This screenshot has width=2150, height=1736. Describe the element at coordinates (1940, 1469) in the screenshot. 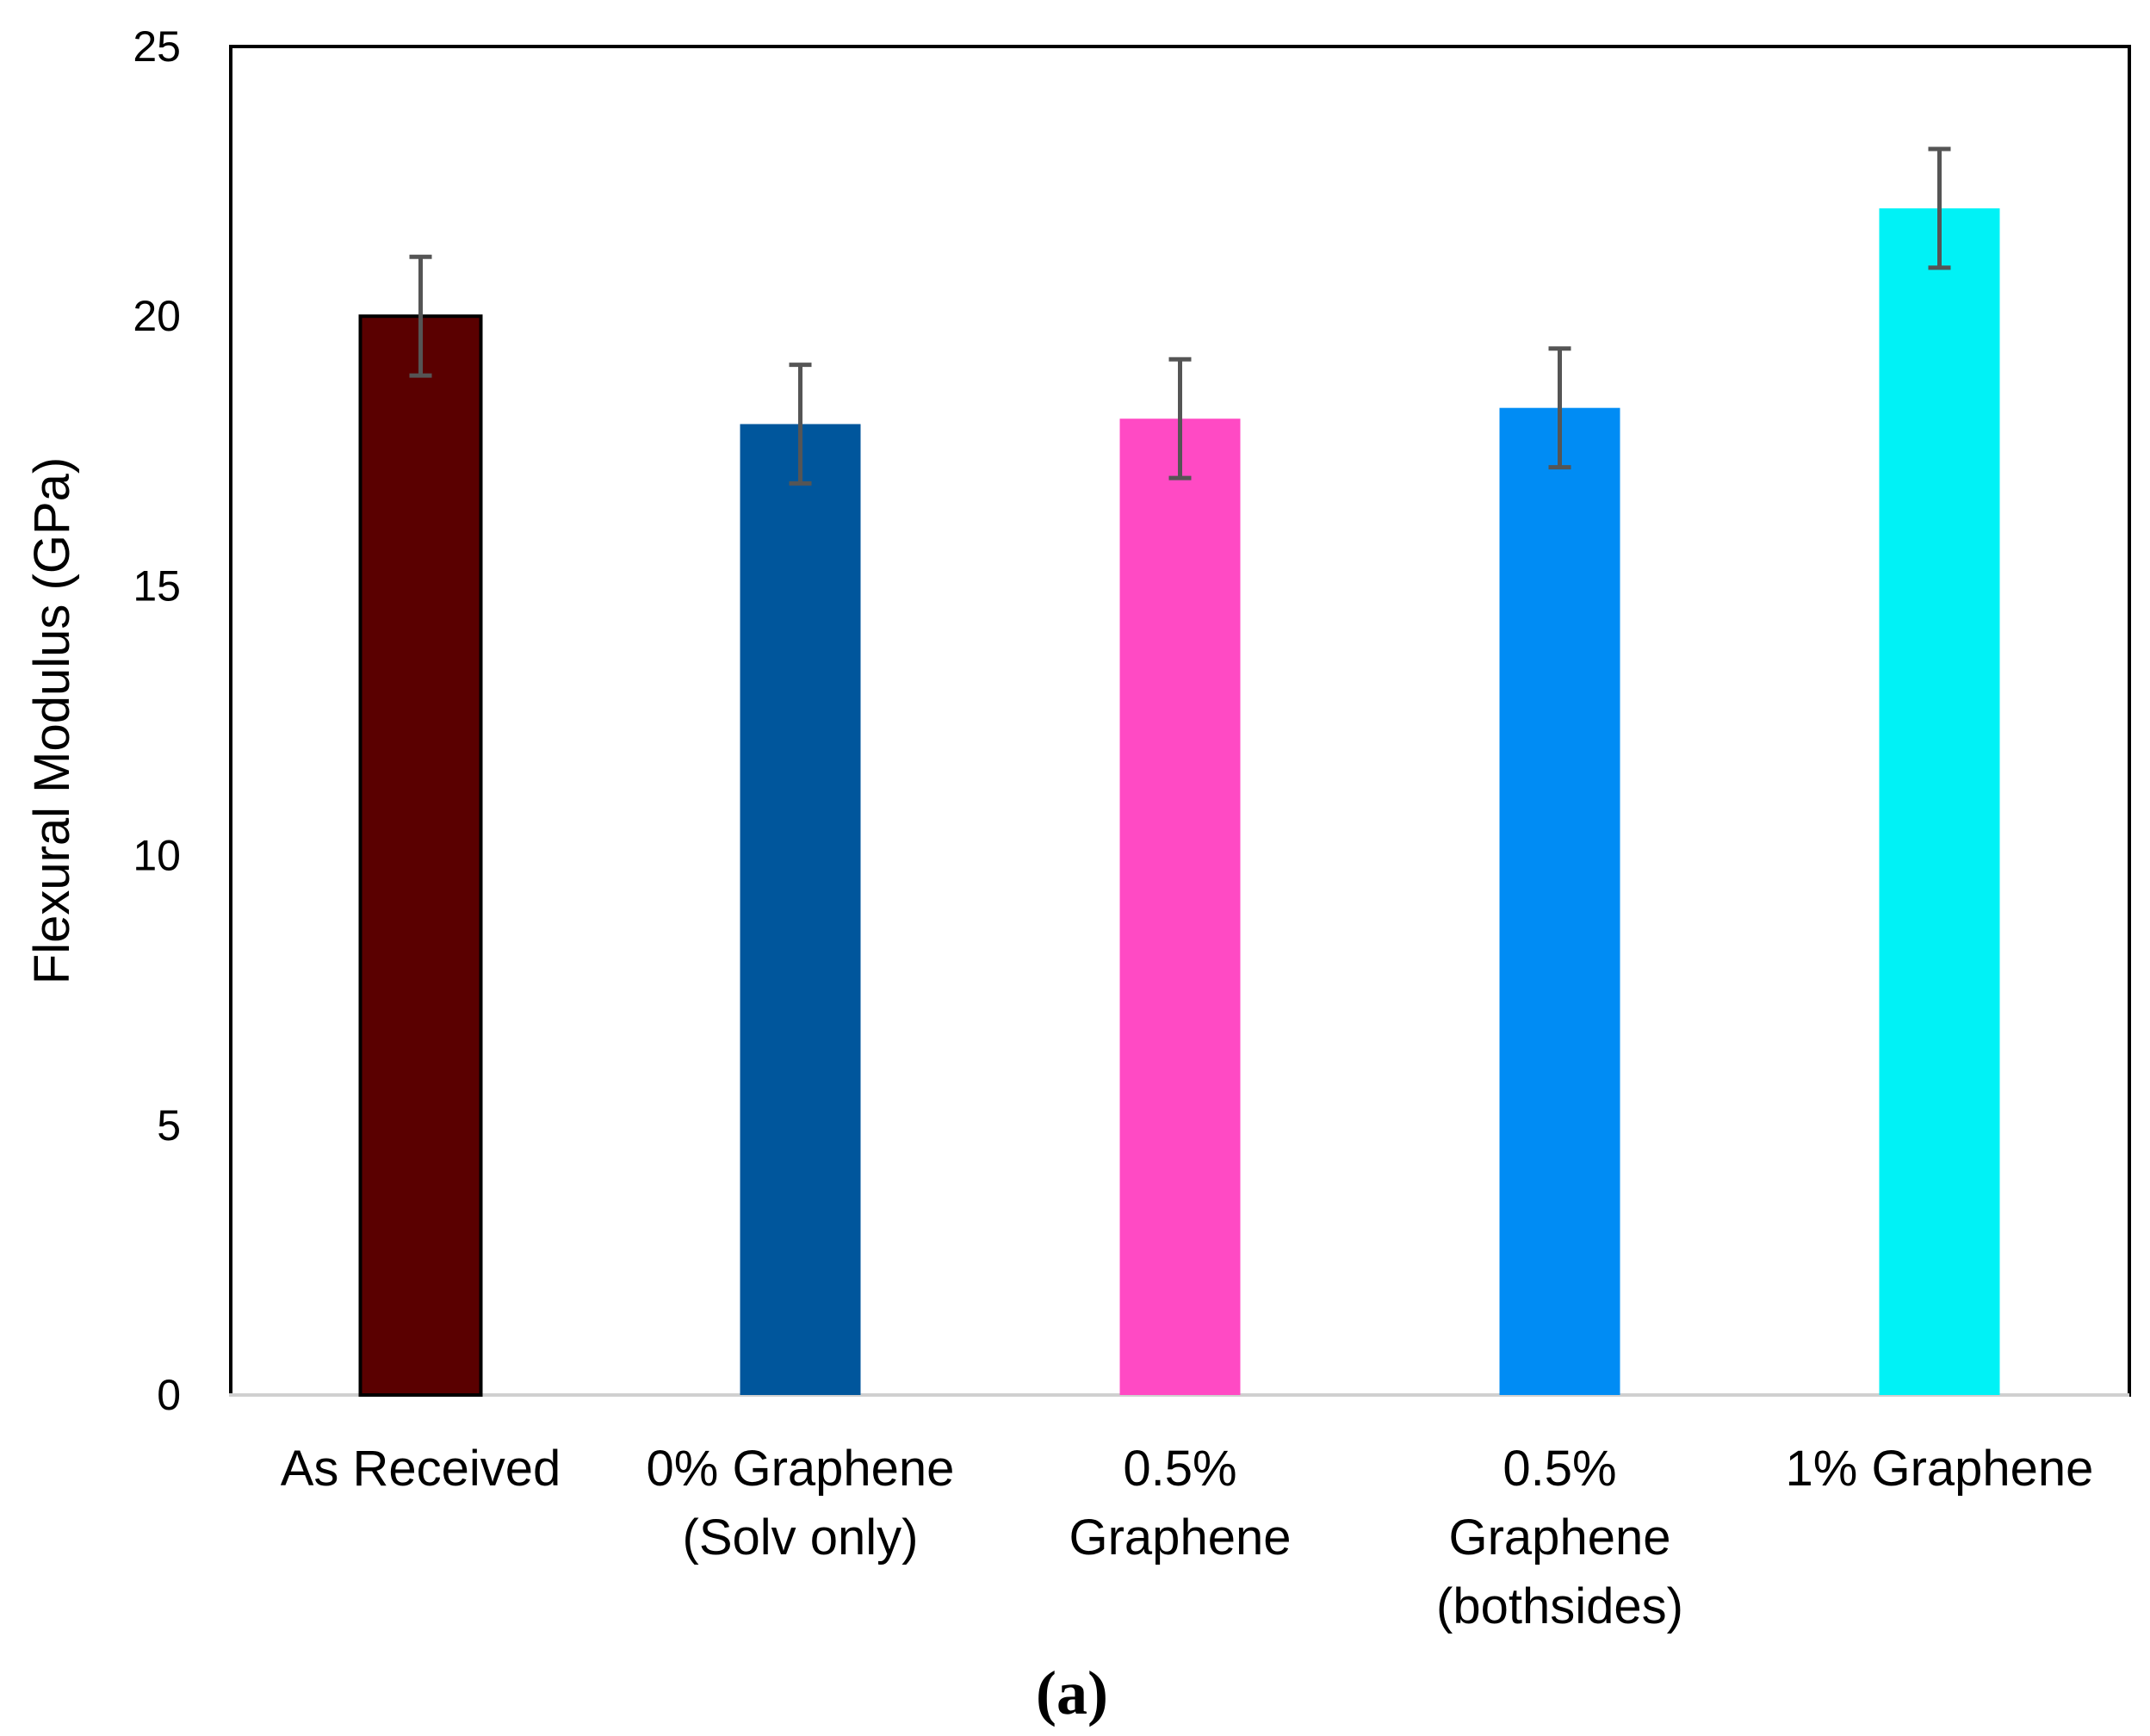

I see `x-category-label: 1% Graphene` at that location.